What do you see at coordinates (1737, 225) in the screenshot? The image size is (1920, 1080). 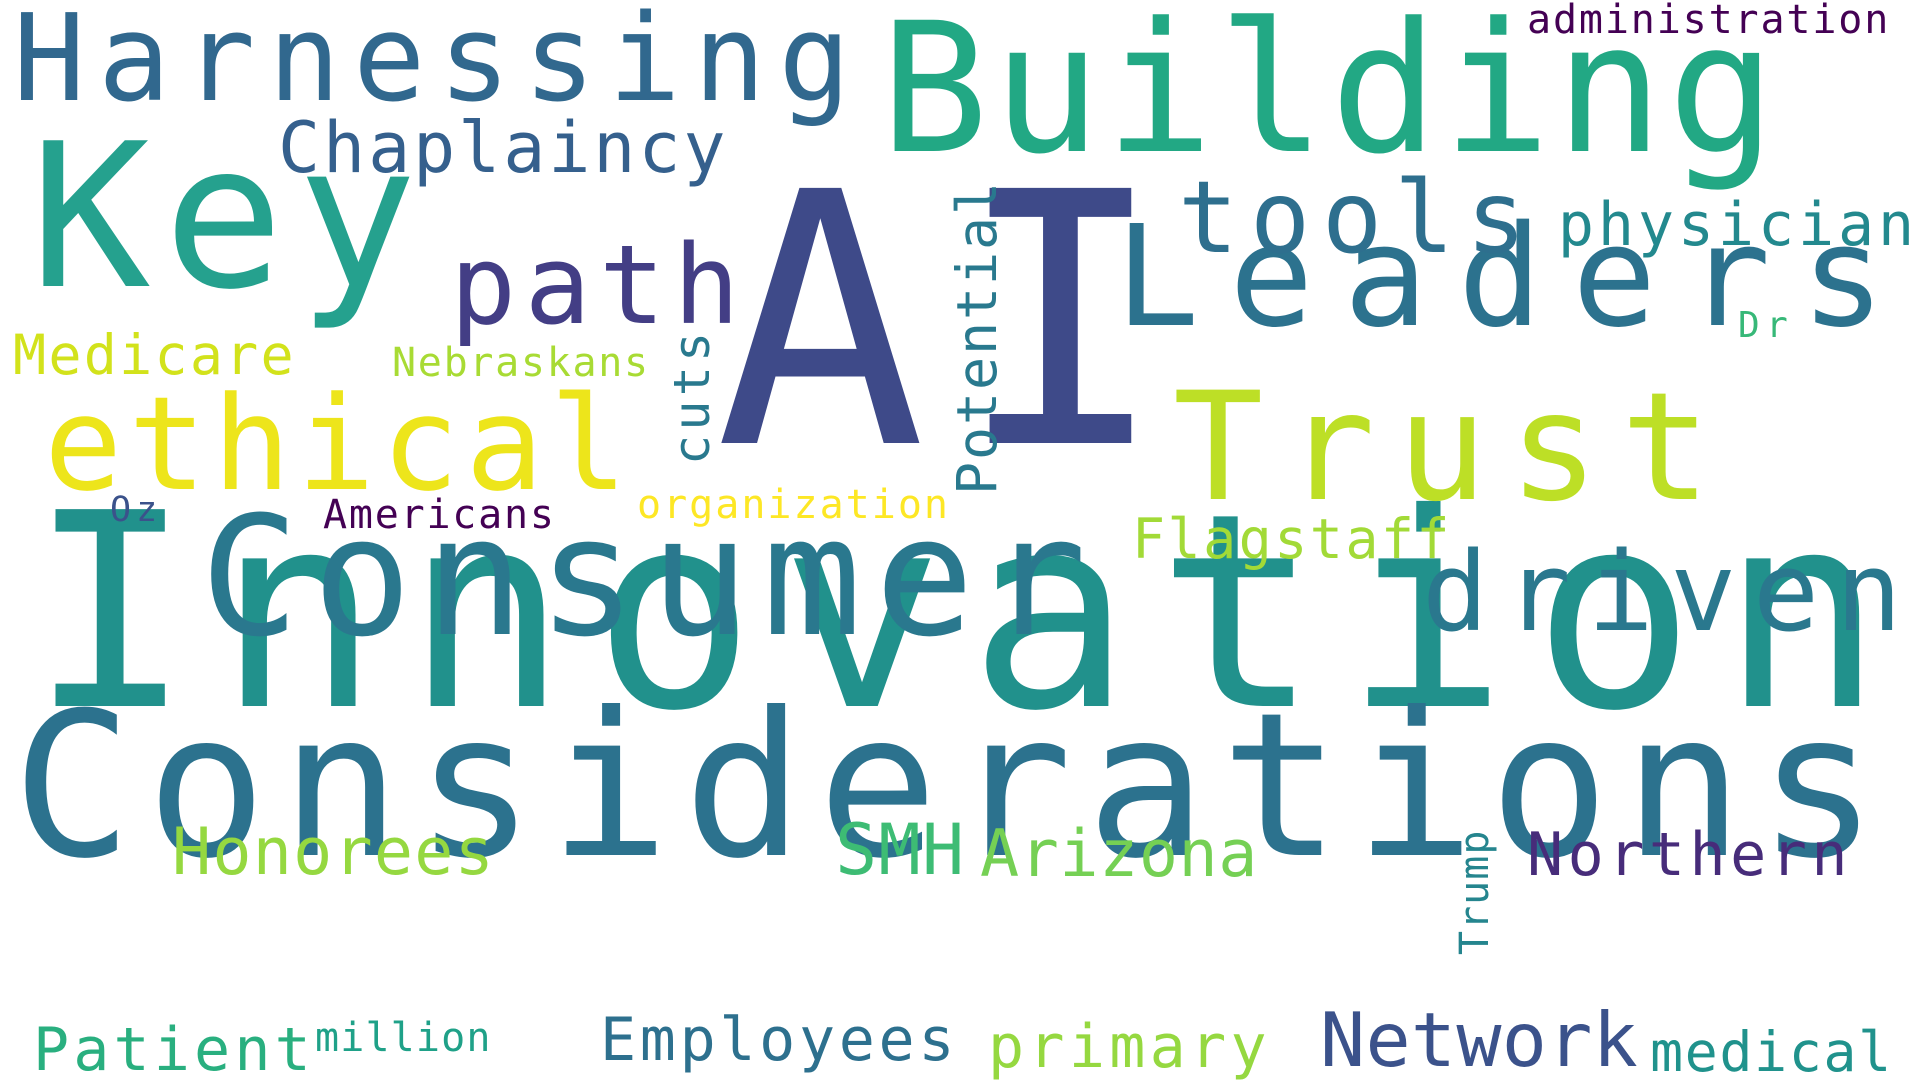 I see `word-physician: physician` at bounding box center [1737, 225].